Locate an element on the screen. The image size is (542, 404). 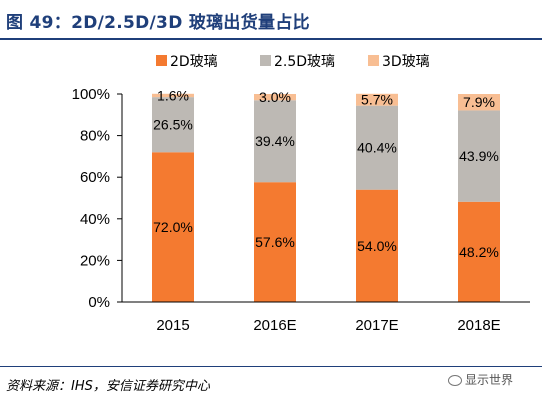
y-tick-label: 80% is located at coordinates (95, 136).